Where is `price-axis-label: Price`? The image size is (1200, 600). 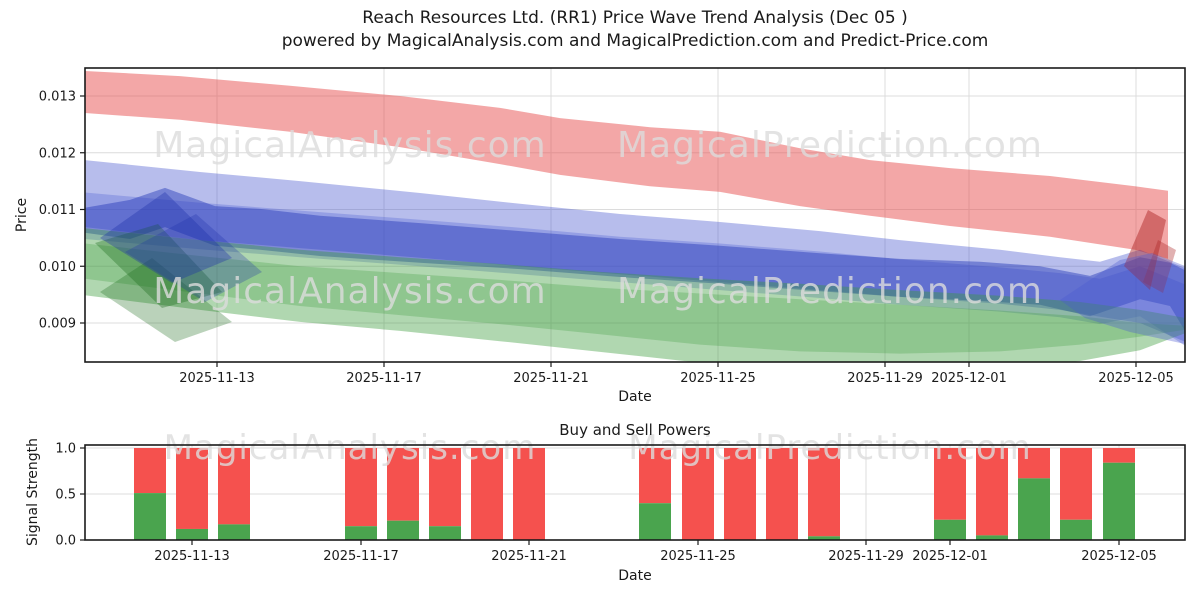
price-axis-label: Price is located at coordinates (22, 215).